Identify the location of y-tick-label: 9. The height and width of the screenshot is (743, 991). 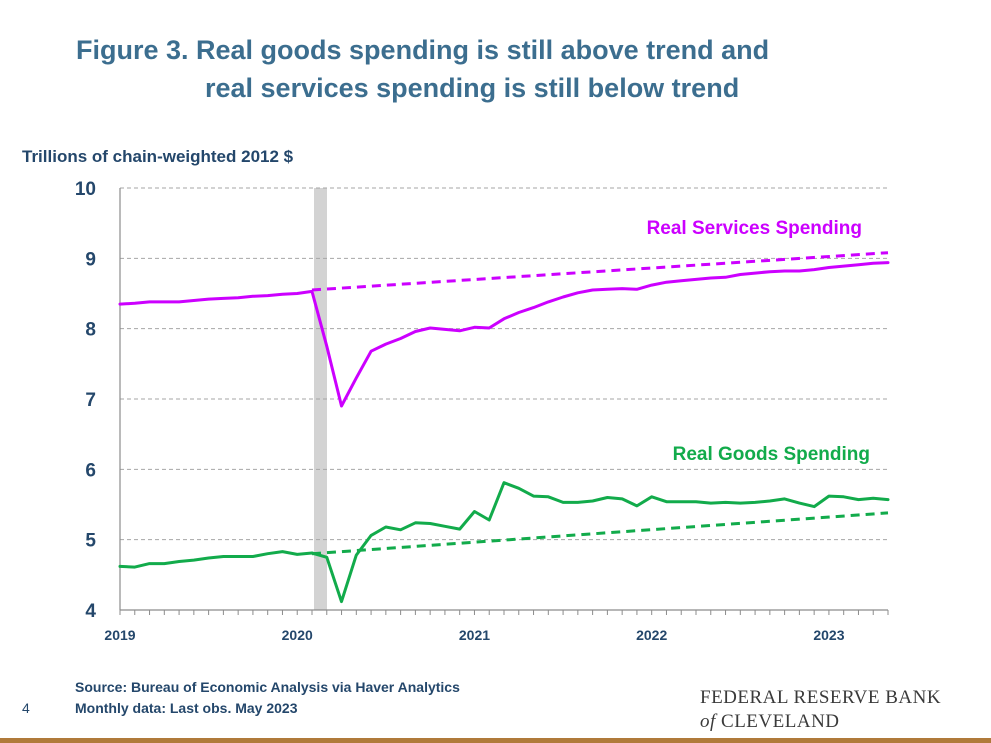
(90, 259).